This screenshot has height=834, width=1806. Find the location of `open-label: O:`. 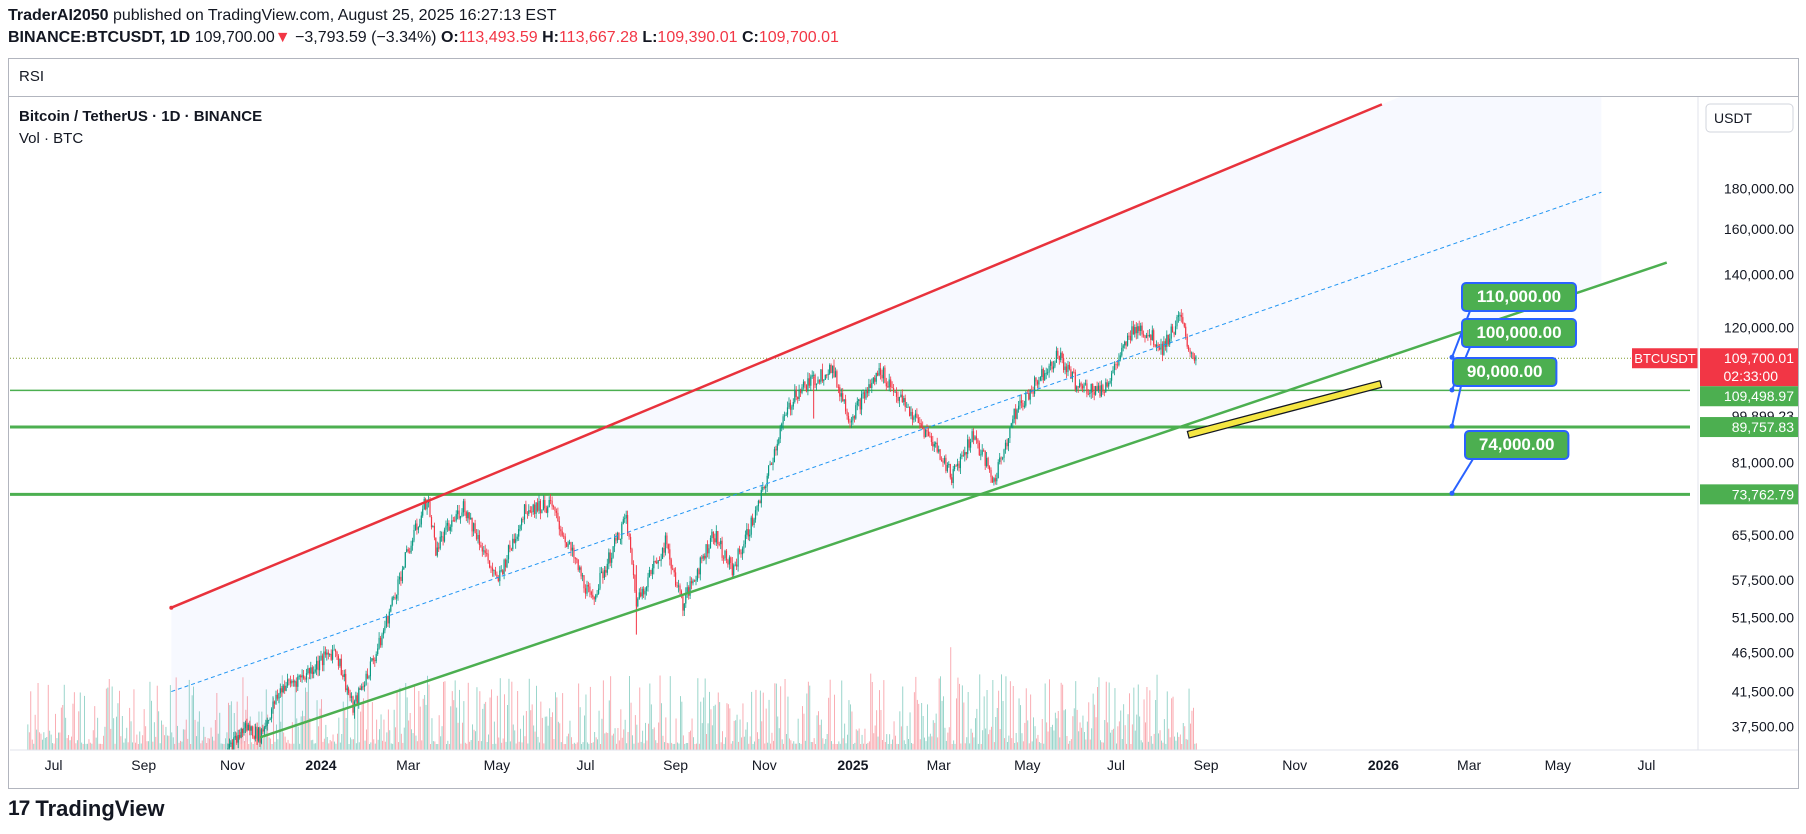

open-label: O: is located at coordinates (449, 37).